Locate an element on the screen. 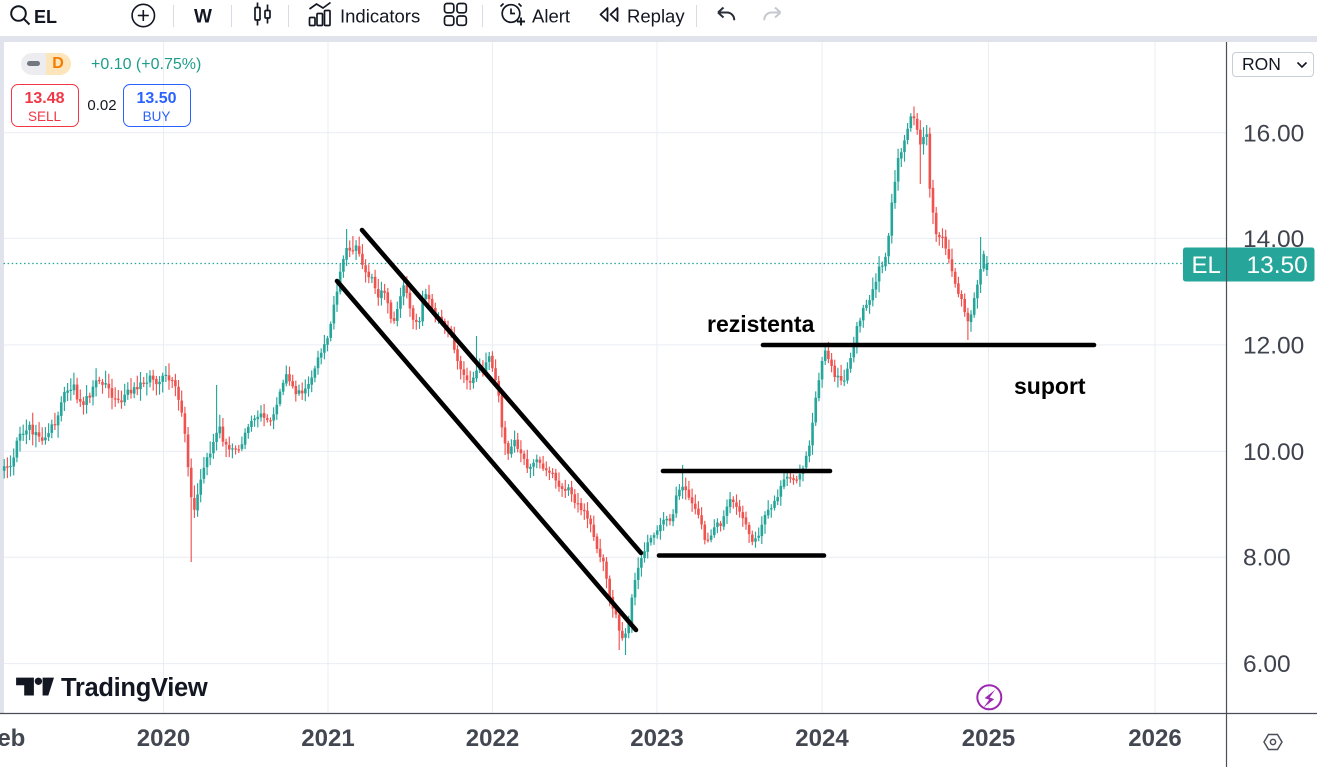 This screenshot has width=1317, height=767. svg-text: 2022 is located at coordinates (492, 738).